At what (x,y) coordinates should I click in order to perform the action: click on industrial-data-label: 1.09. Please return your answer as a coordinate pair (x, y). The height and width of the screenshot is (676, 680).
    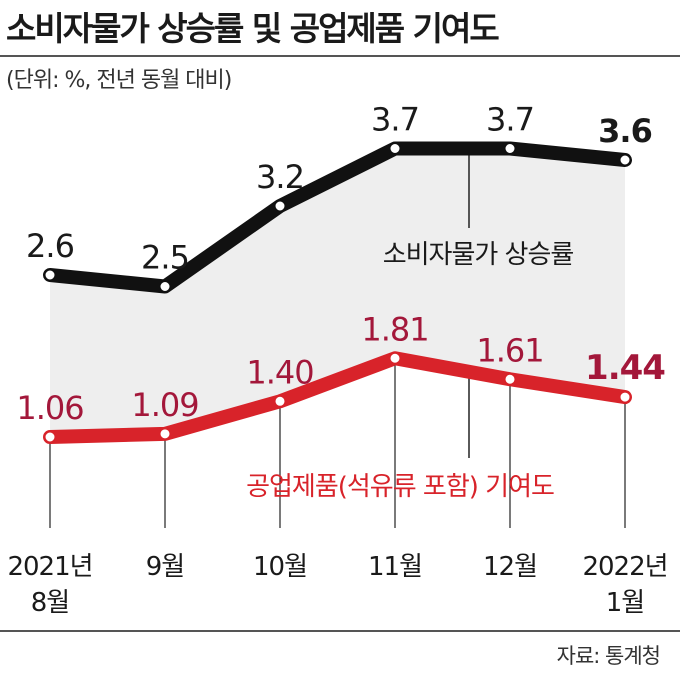
    Looking at the image, I should click on (164, 405).